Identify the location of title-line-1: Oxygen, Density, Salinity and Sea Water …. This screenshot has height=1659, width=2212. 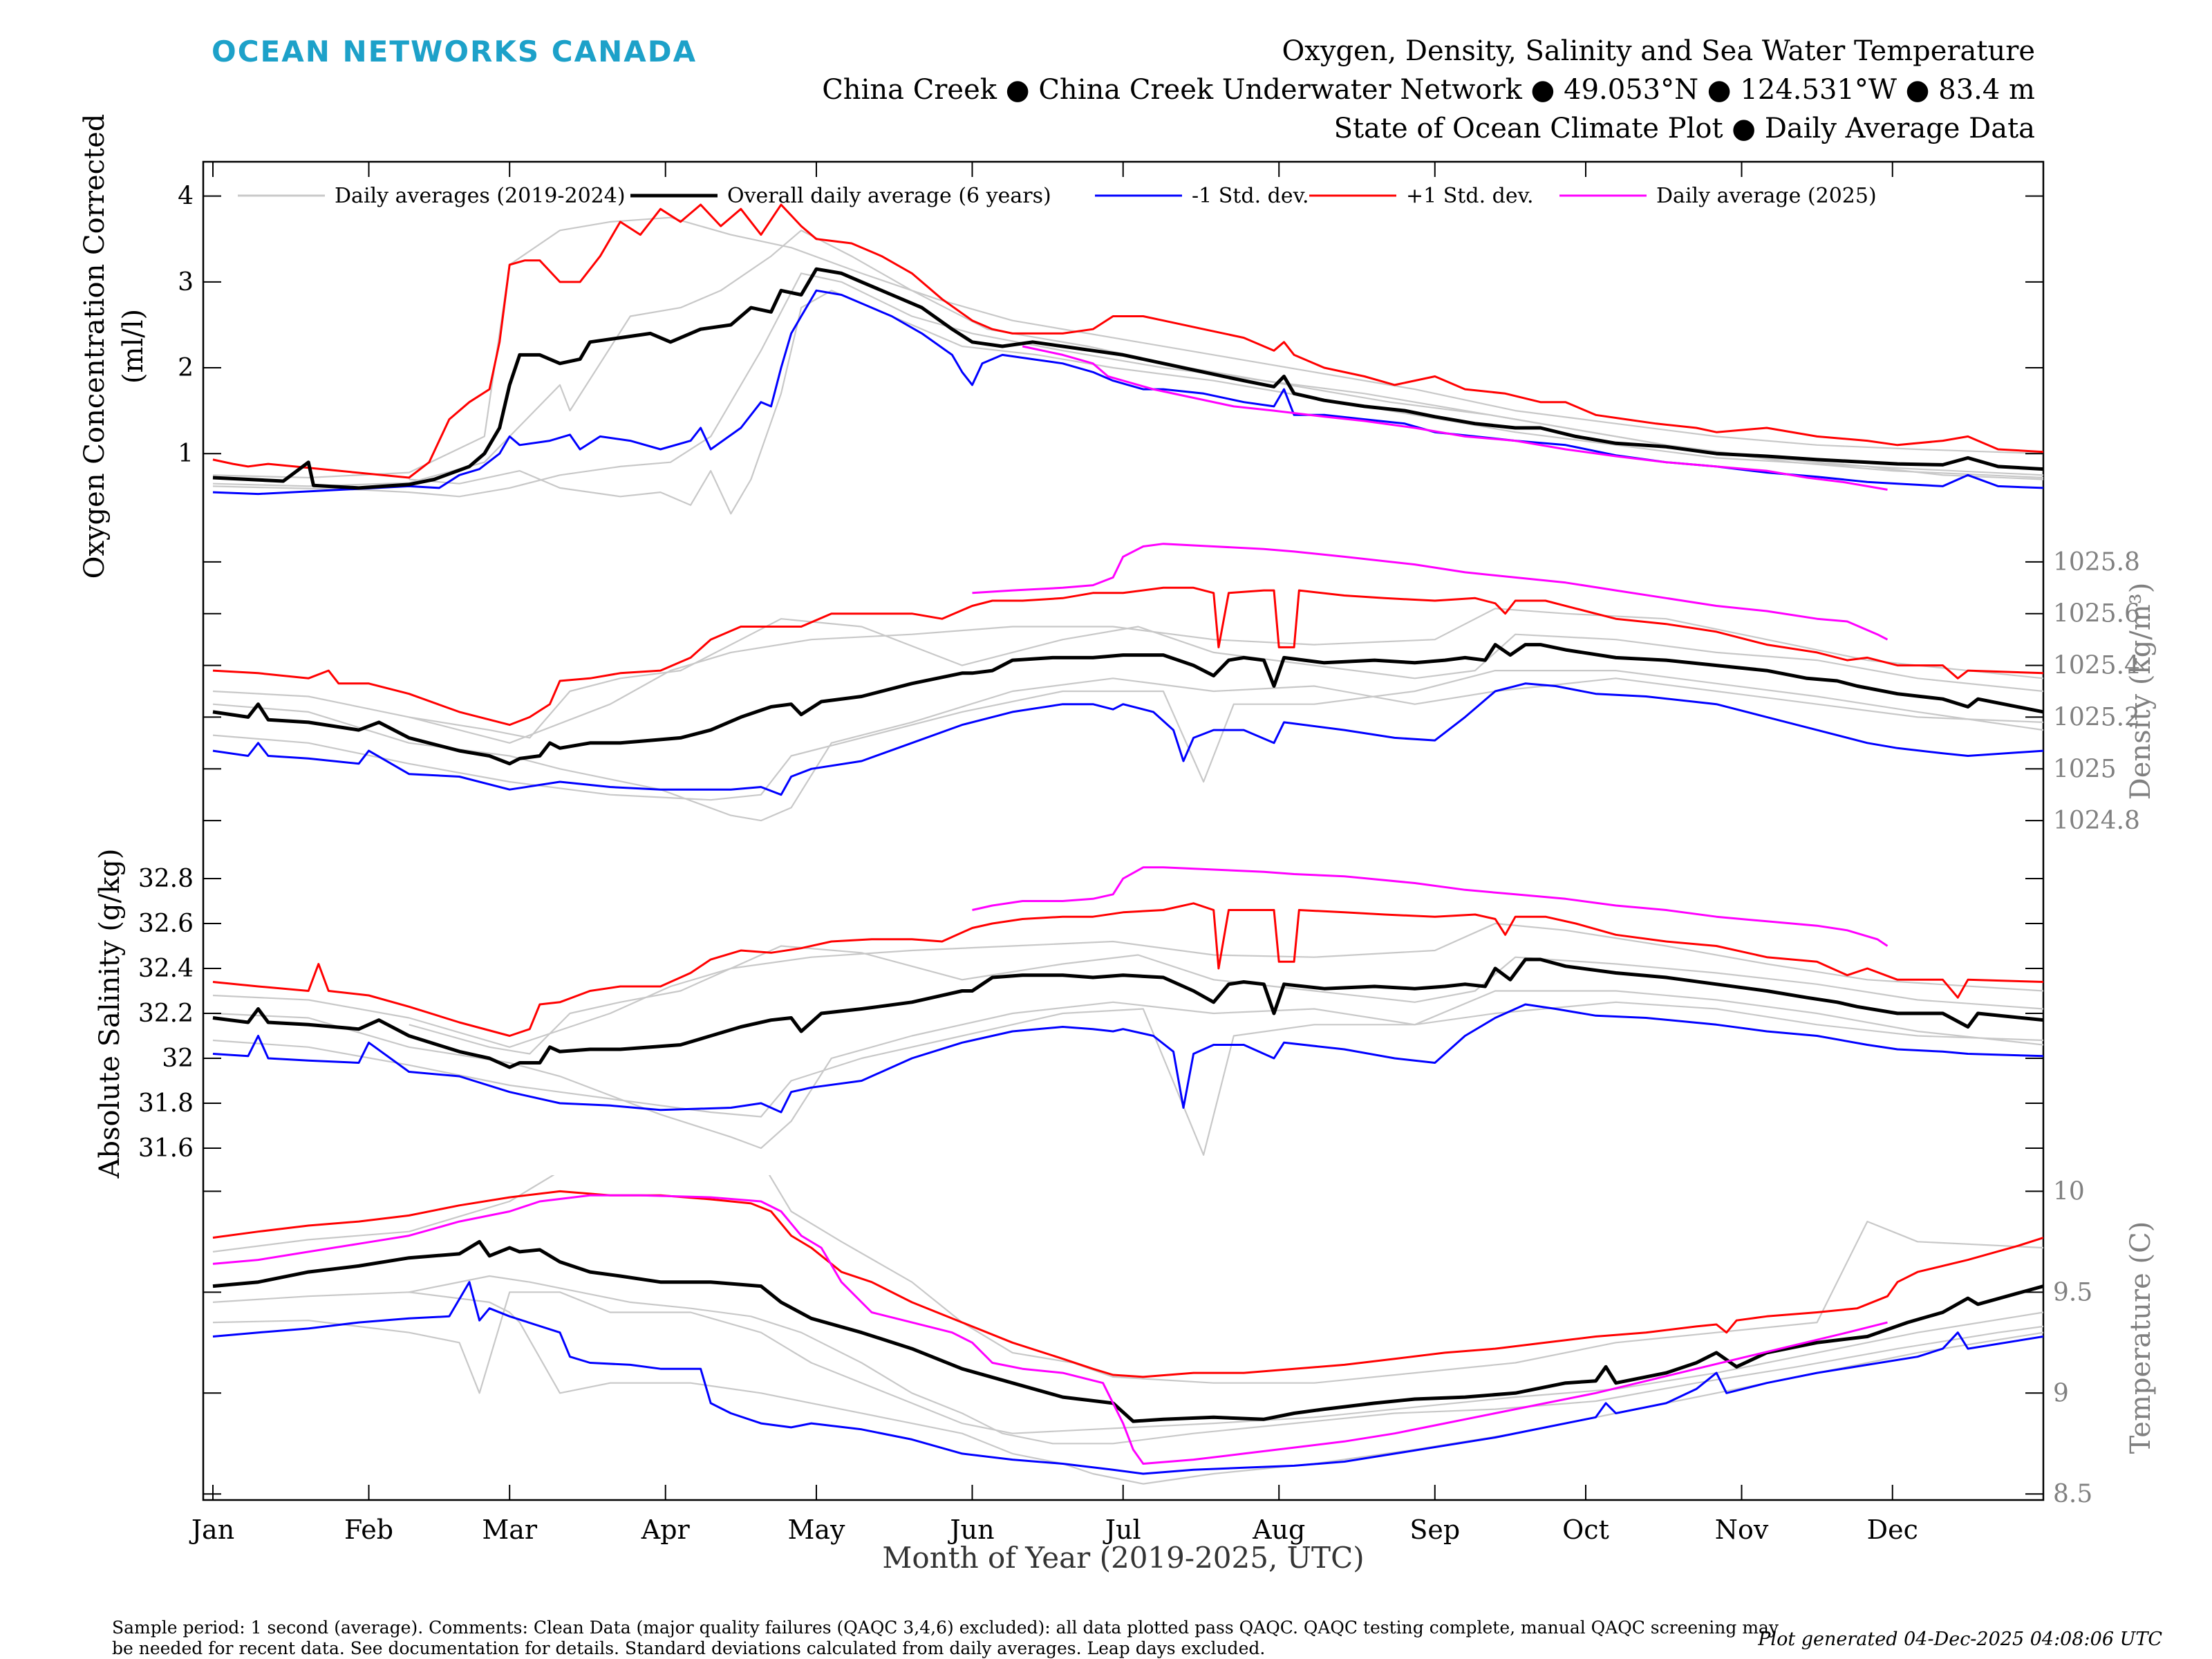
(1659, 51).